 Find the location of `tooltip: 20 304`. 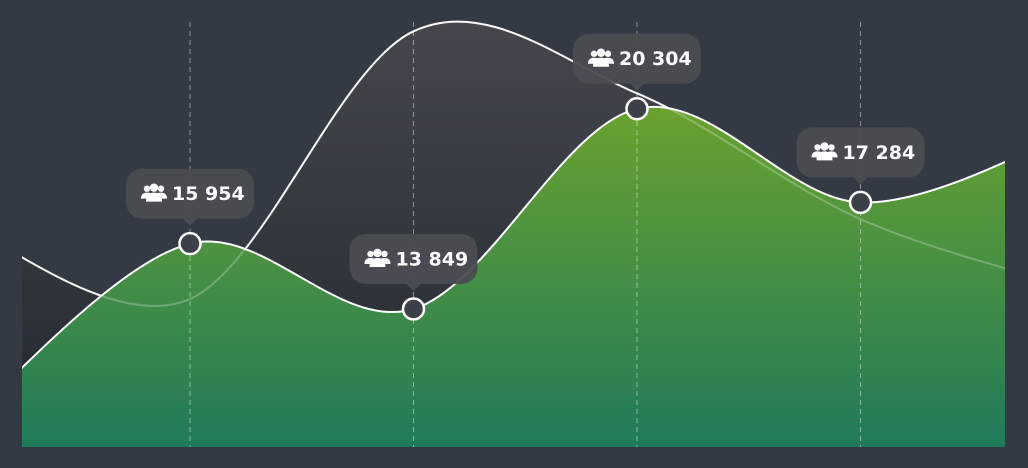

tooltip: 20 304 is located at coordinates (637, 62).